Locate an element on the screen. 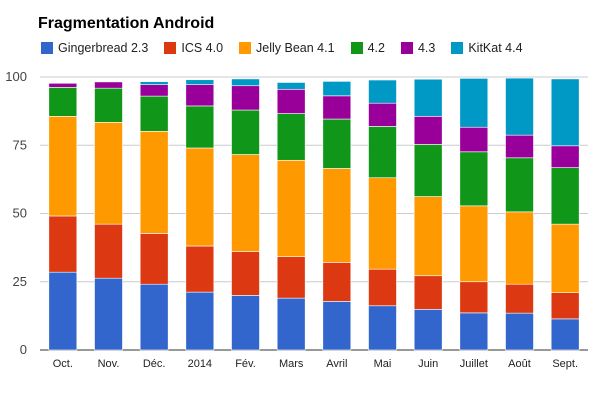 This screenshot has width=600, height=400. legend-item-4-3: 4.3 is located at coordinates (418, 48).